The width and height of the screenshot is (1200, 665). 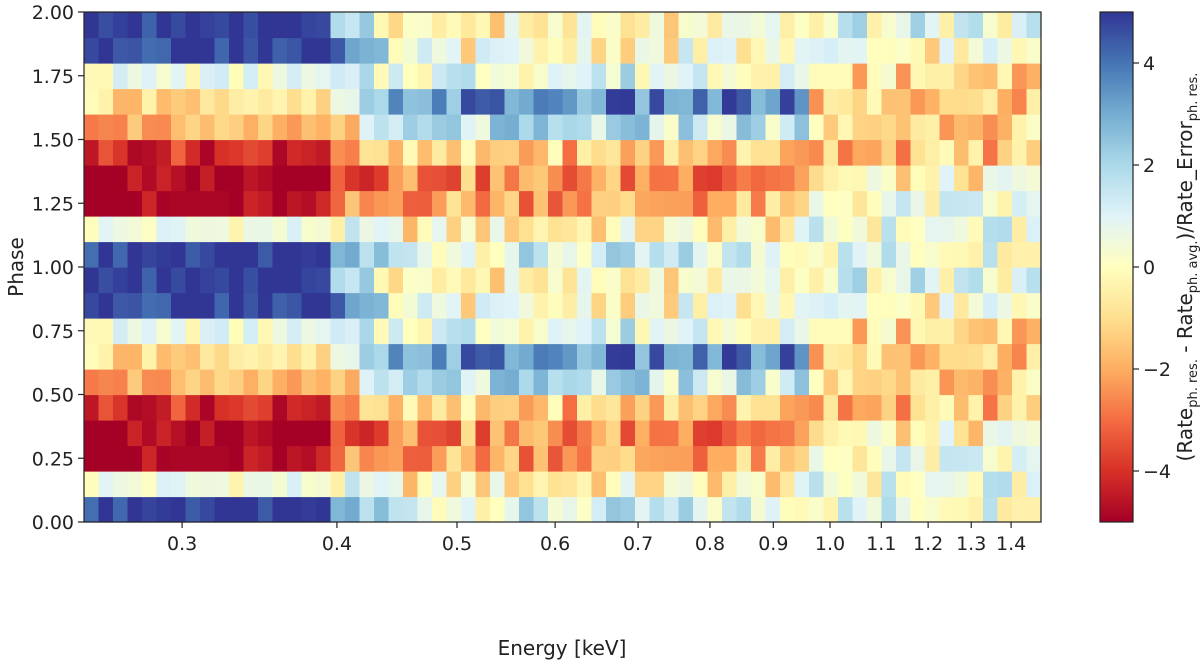 I want to click on y-tick-label: 1.75, so click(x=53, y=77).